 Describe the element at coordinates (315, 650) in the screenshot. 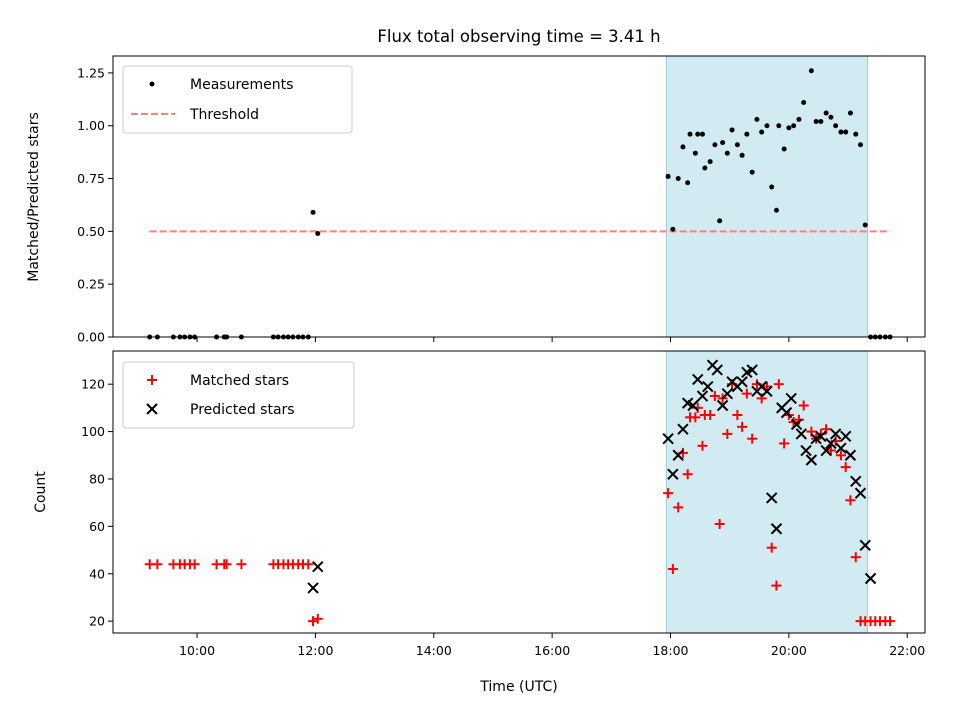

I see `bottom-xtick-label: 12:00` at that location.